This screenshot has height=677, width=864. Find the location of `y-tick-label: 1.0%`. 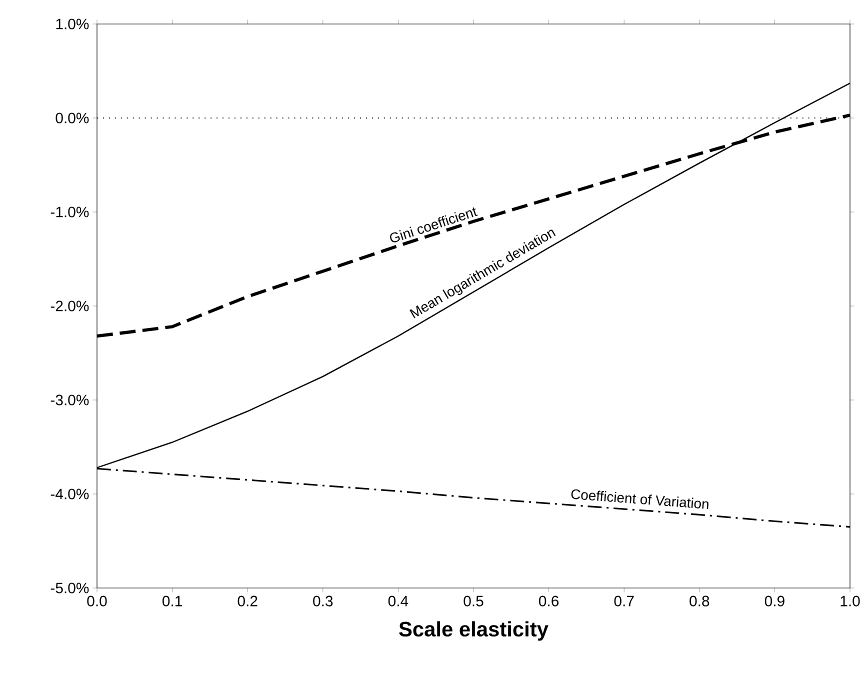

y-tick-label: 1.0% is located at coordinates (72, 24).